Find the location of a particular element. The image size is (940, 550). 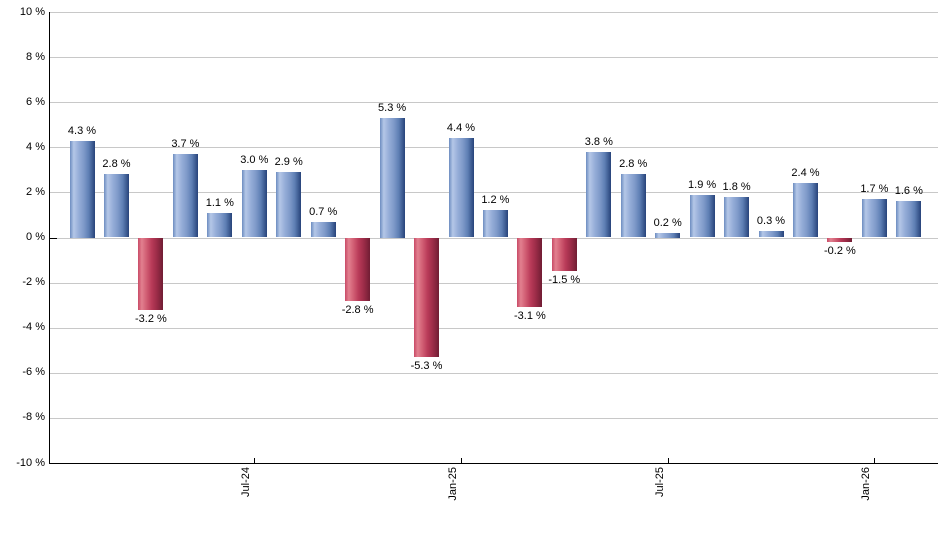

y-axis-label-0: 0 % is located at coordinates (35, 237).